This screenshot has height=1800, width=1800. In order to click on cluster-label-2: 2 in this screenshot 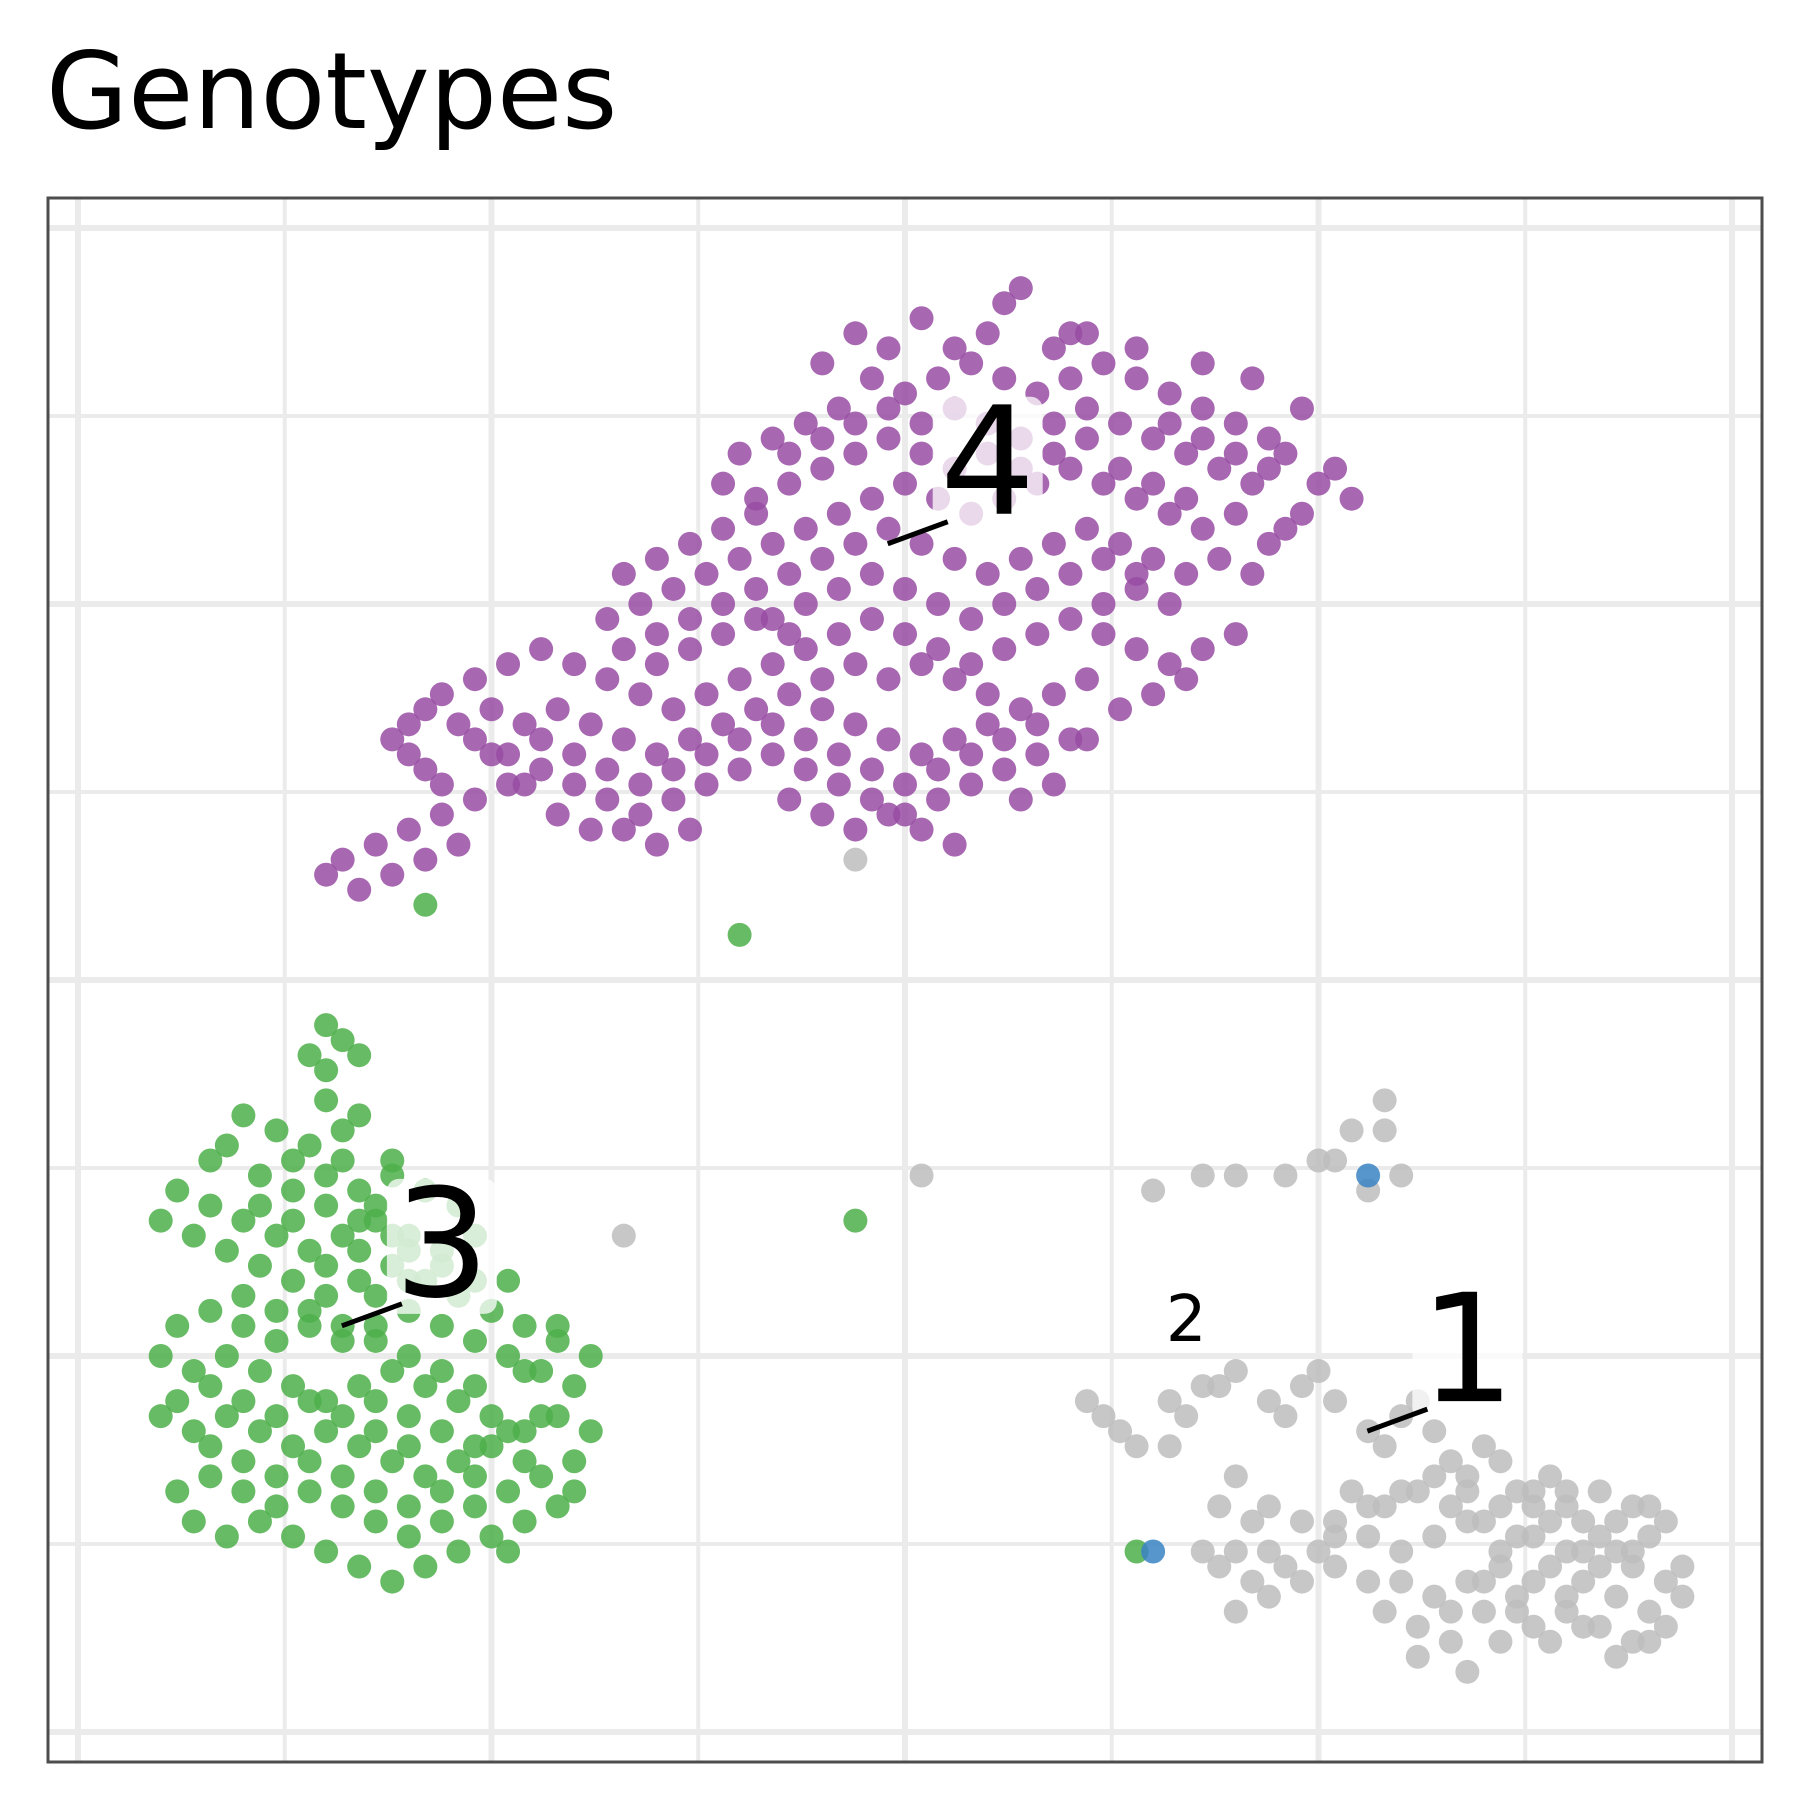, I will do `click(1186, 1320)`.